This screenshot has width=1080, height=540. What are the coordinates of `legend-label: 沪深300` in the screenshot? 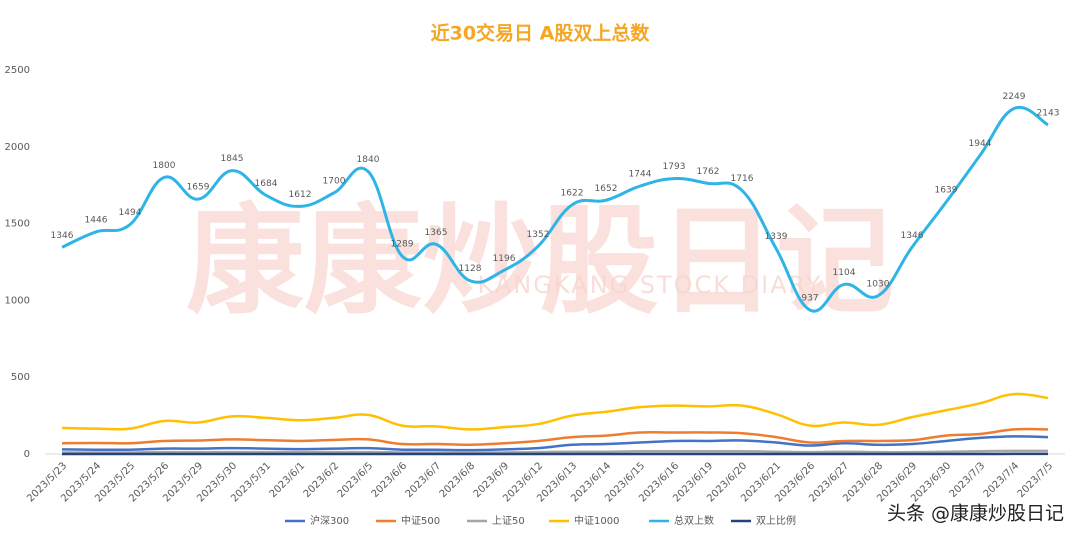 It's located at (329, 520).